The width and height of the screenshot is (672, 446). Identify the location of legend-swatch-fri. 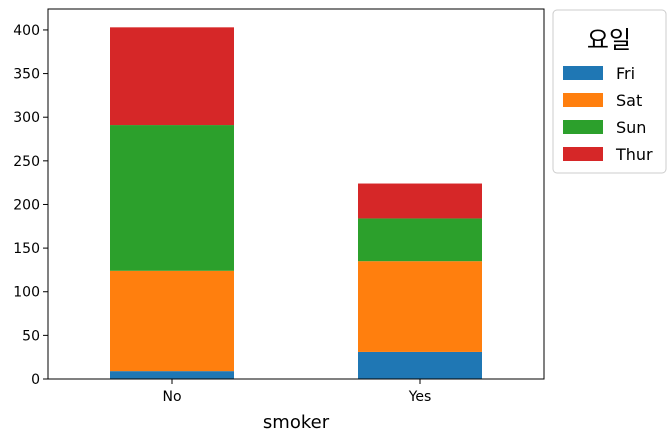
(583, 73).